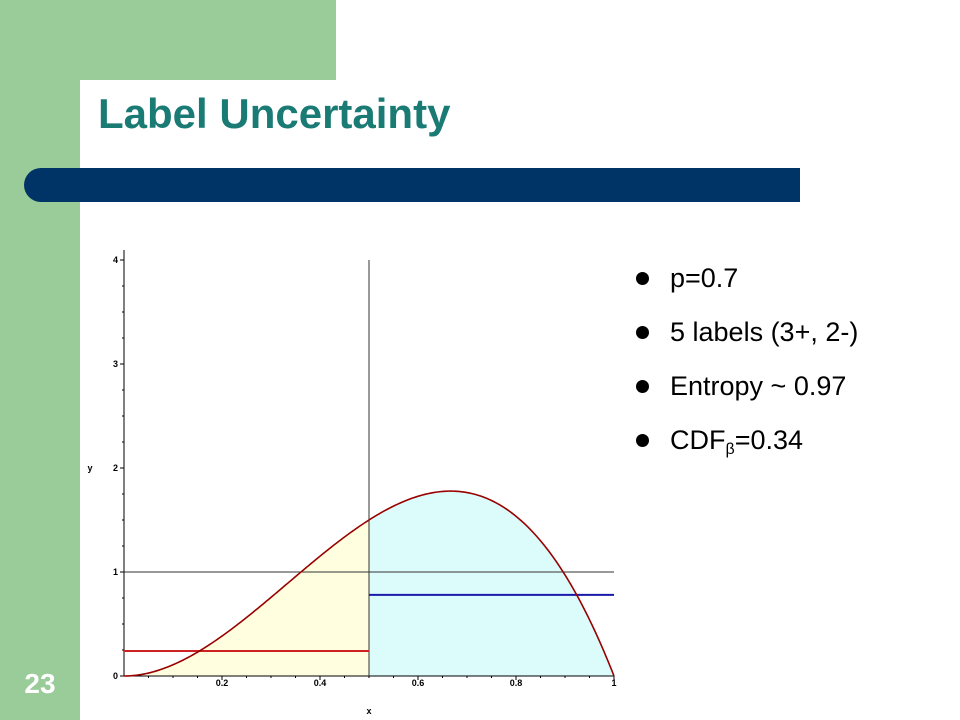 This screenshot has width=960, height=720. I want to click on bullet-subscript: β, so click(730, 449).